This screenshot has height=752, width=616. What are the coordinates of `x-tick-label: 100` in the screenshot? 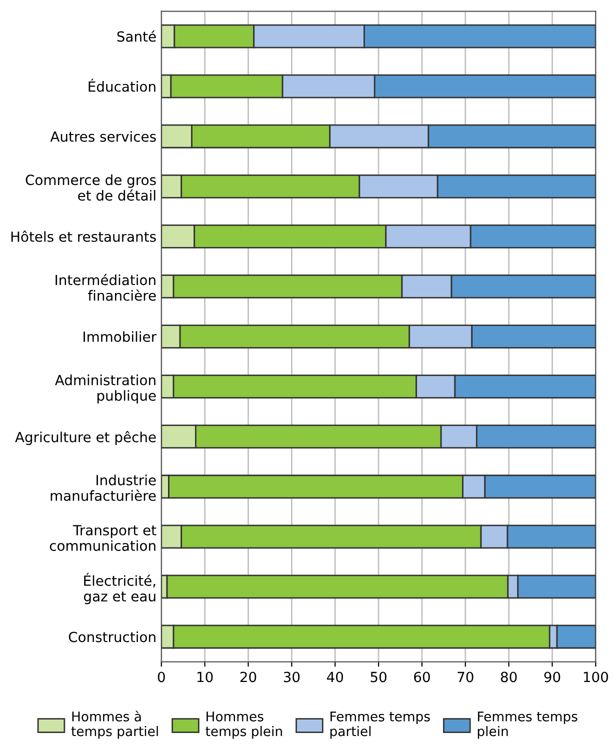 It's located at (596, 677).